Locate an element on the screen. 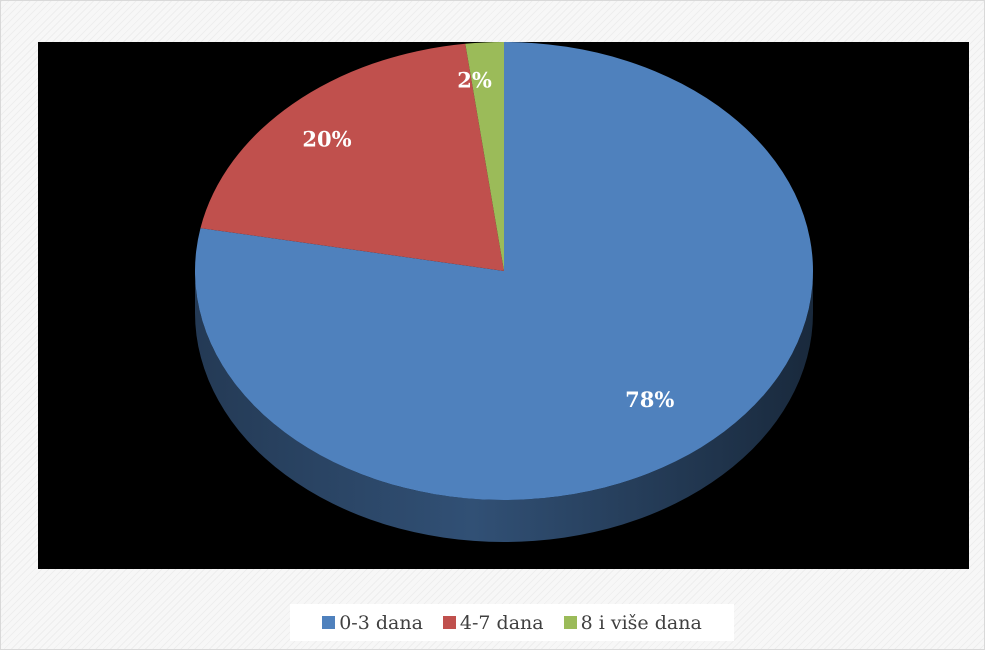  pie-slice-4-7-dana is located at coordinates (352, 157).